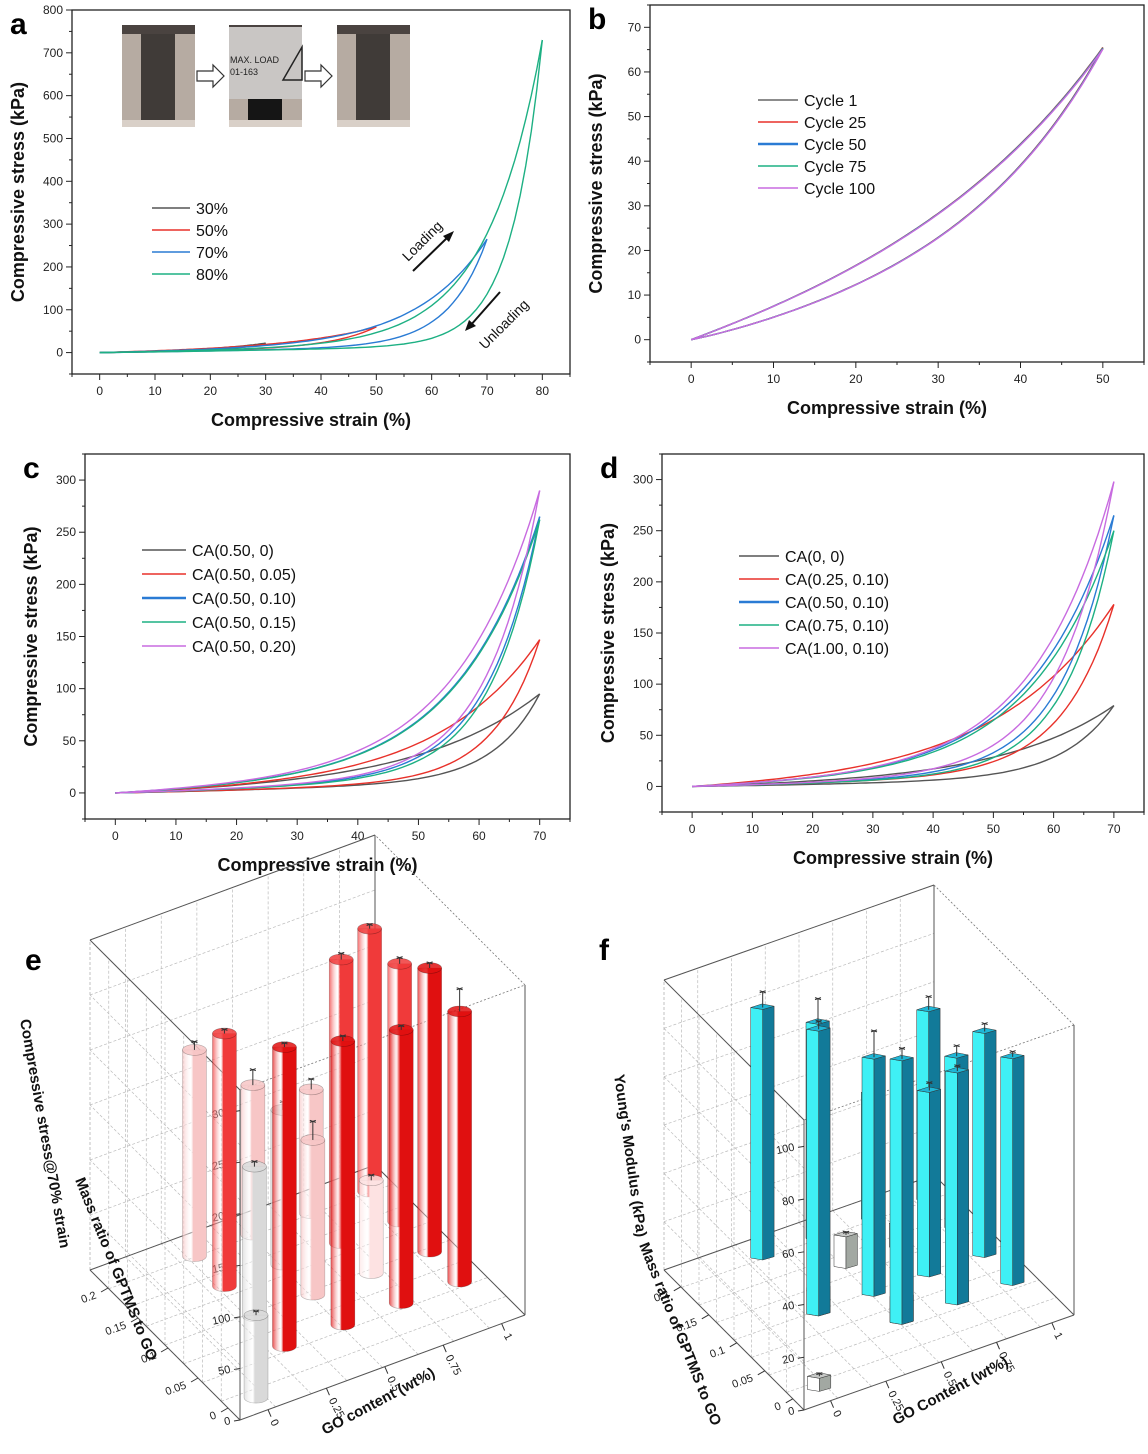 This screenshot has height=1454, width=1148. What do you see at coordinates (837, 626) in the screenshot?
I see `legend-label: CA(0.75, 0.10)` at bounding box center [837, 626].